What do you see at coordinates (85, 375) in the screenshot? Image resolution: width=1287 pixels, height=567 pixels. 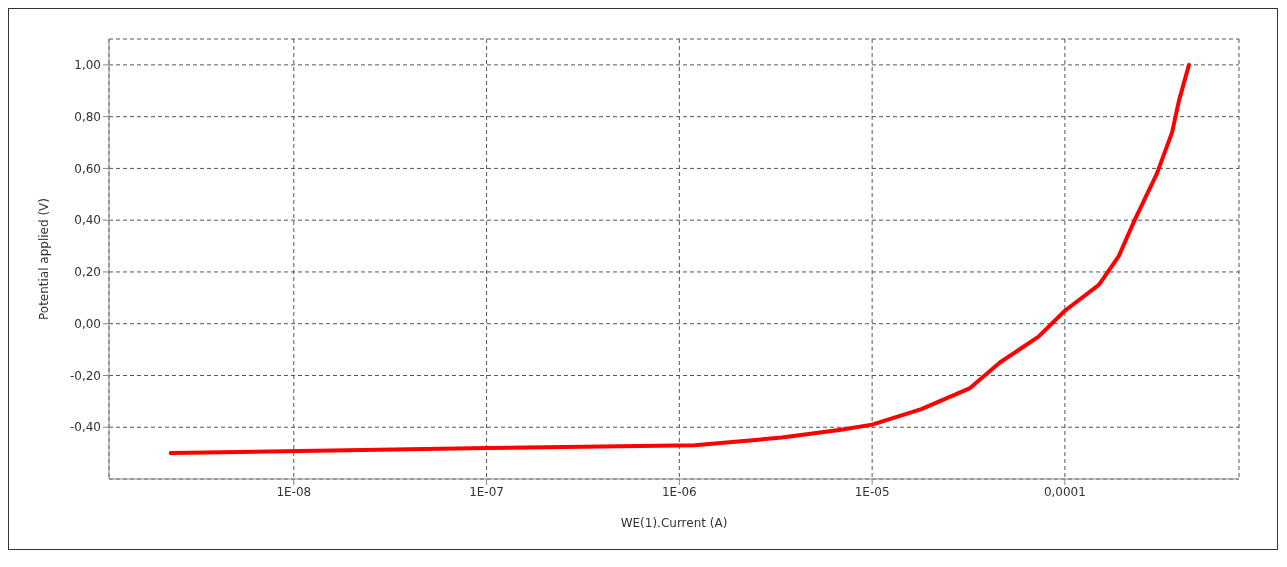 I see `y-tick-label: -0,20` at bounding box center [85, 375].